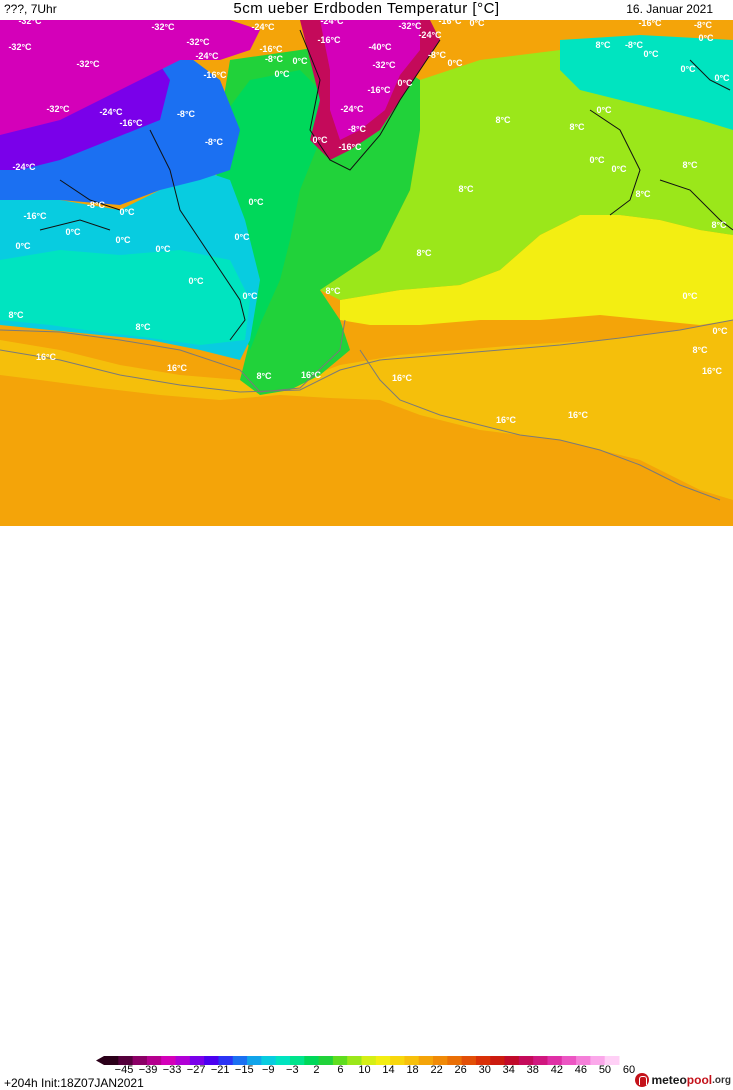 The height and width of the screenshot is (1090, 733). I want to click on isotherm-16c, so click(366, 356).